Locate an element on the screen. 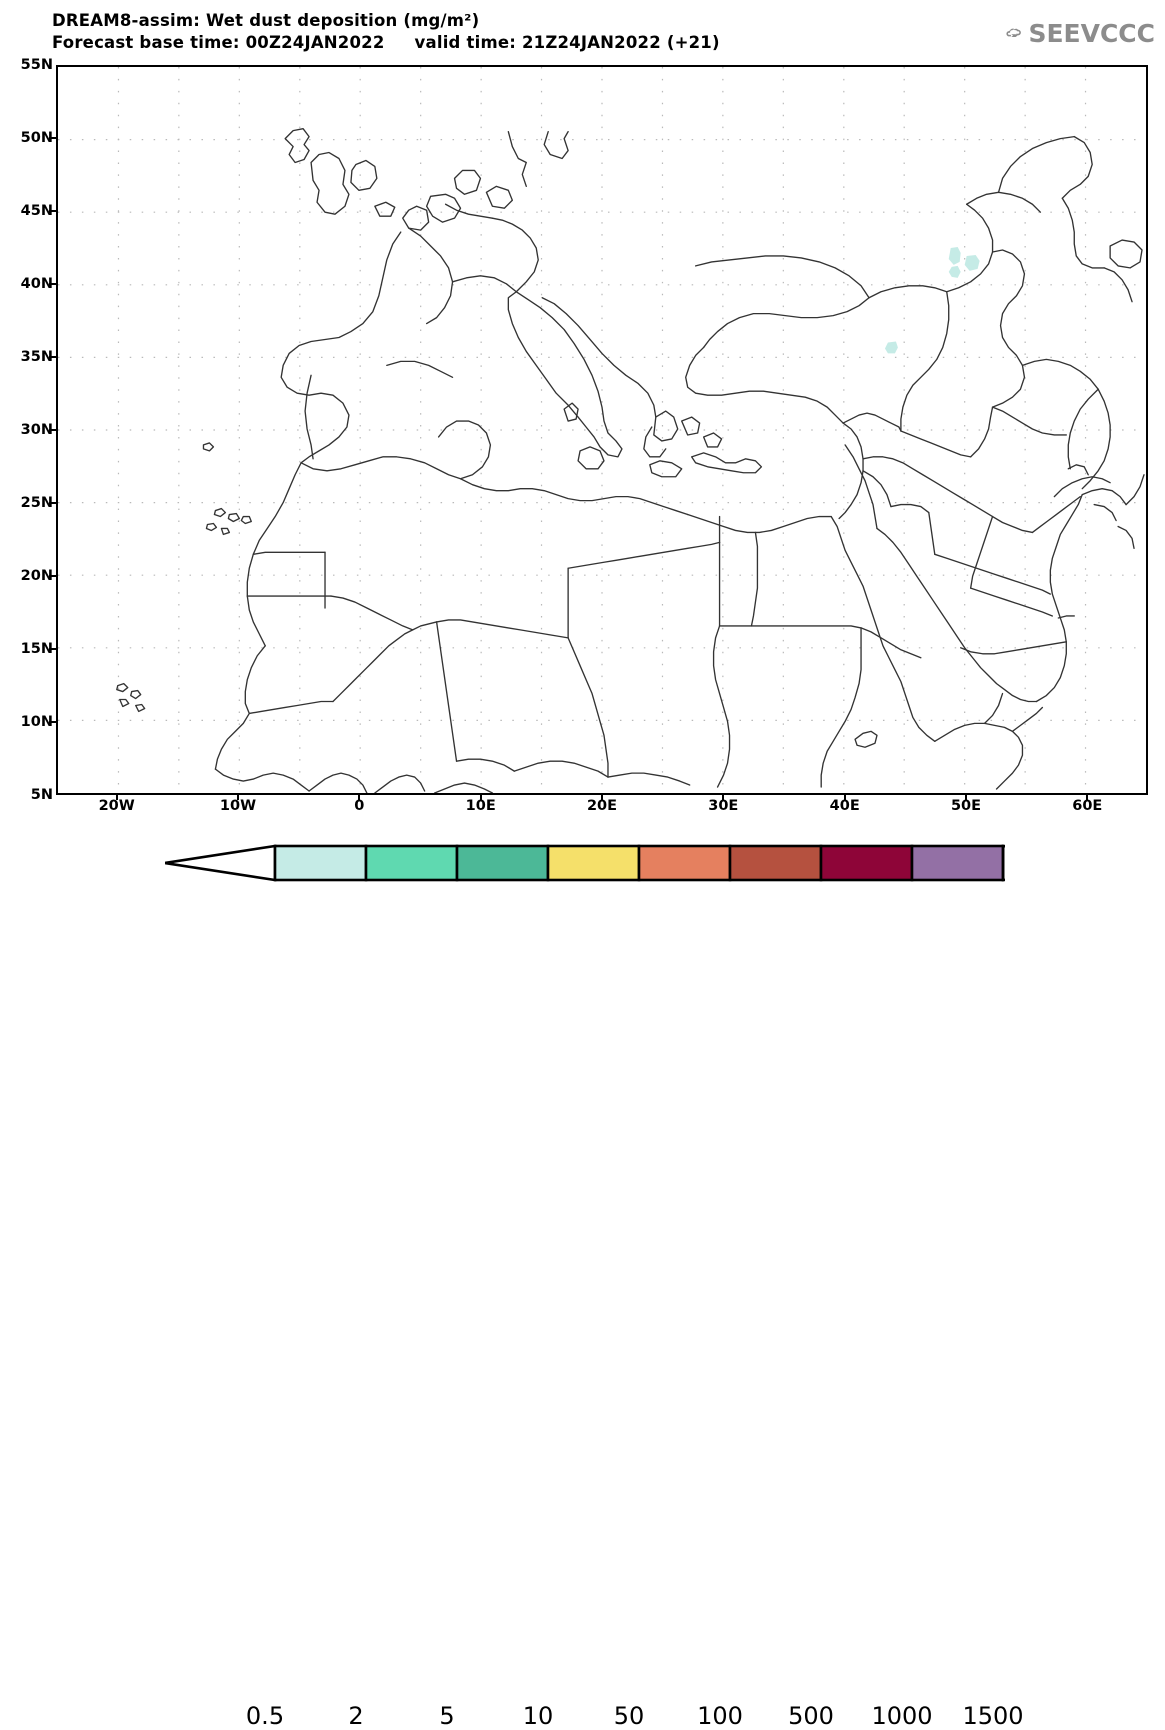 This screenshot has width=1165, height=1730. colorbar-tick-2: 2 is located at coordinates (356, 1716).